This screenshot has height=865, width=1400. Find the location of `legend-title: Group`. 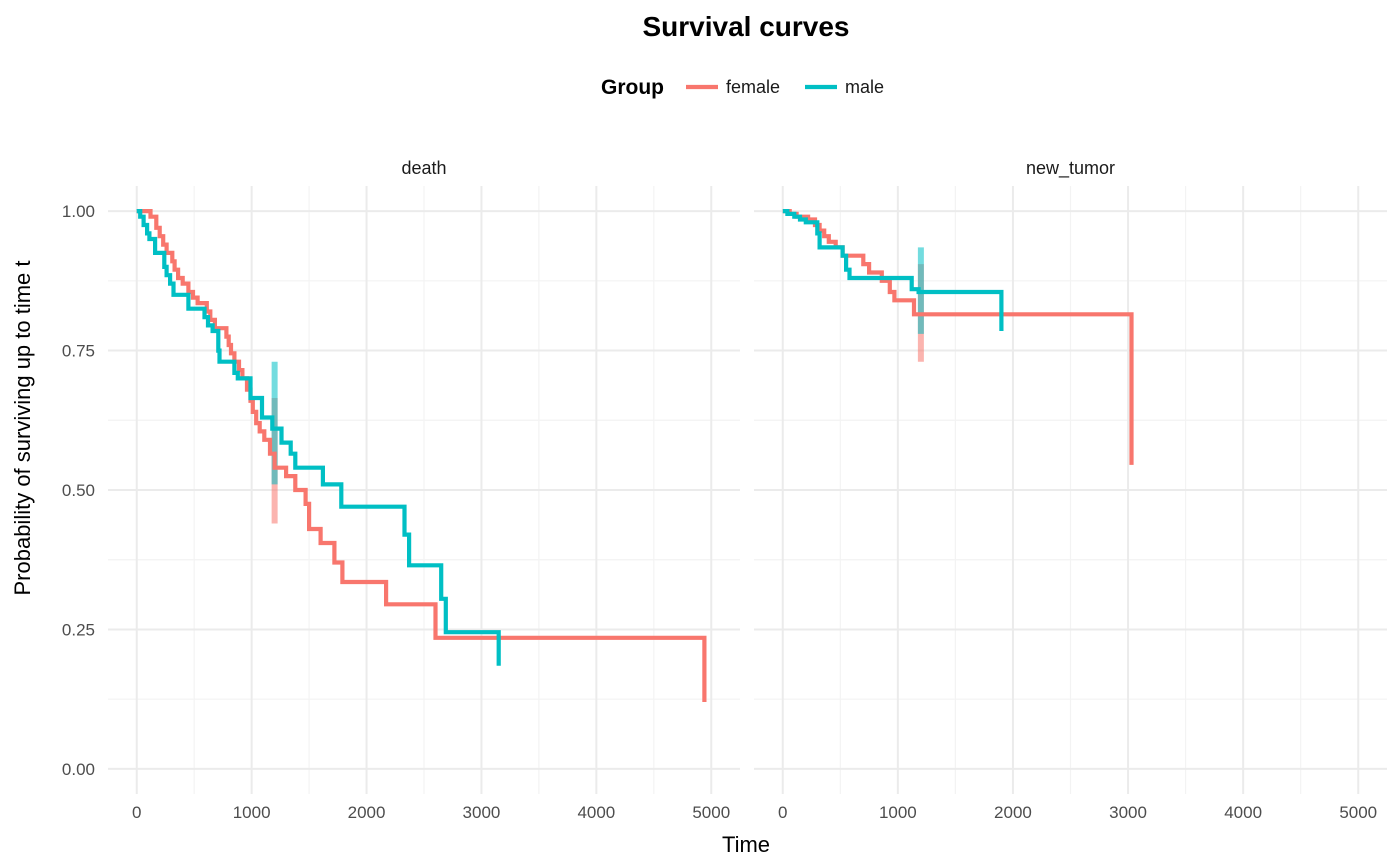

legend-title: Group is located at coordinates (632, 87).